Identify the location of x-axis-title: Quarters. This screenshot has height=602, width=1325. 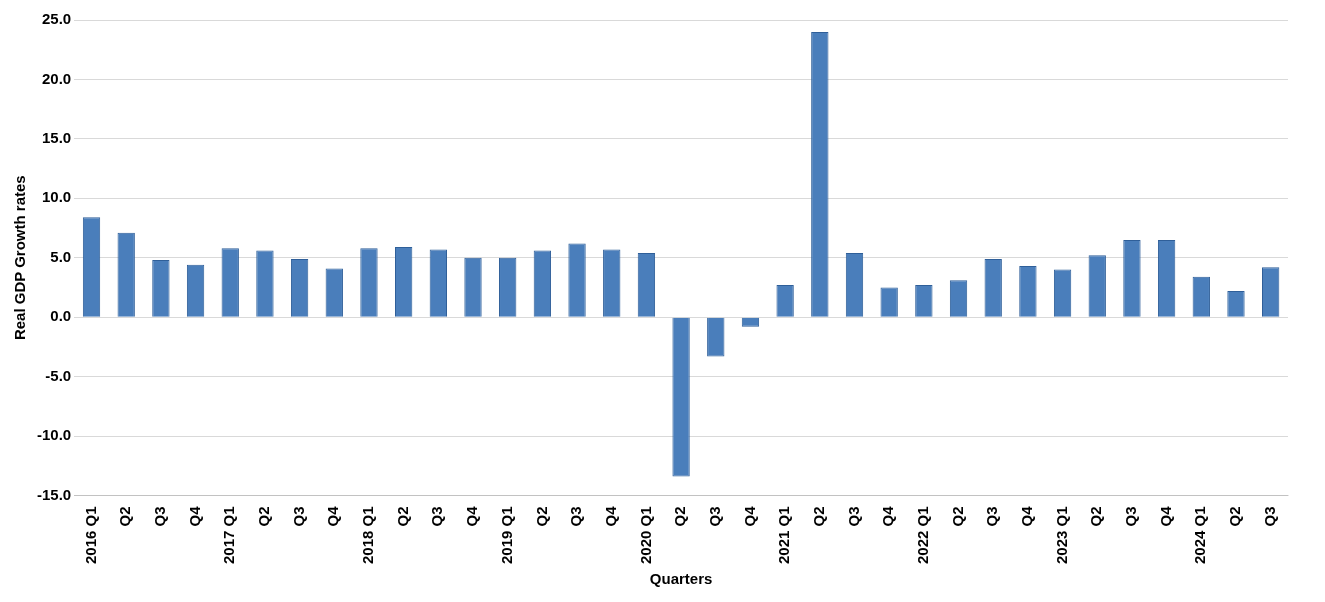
(681, 579).